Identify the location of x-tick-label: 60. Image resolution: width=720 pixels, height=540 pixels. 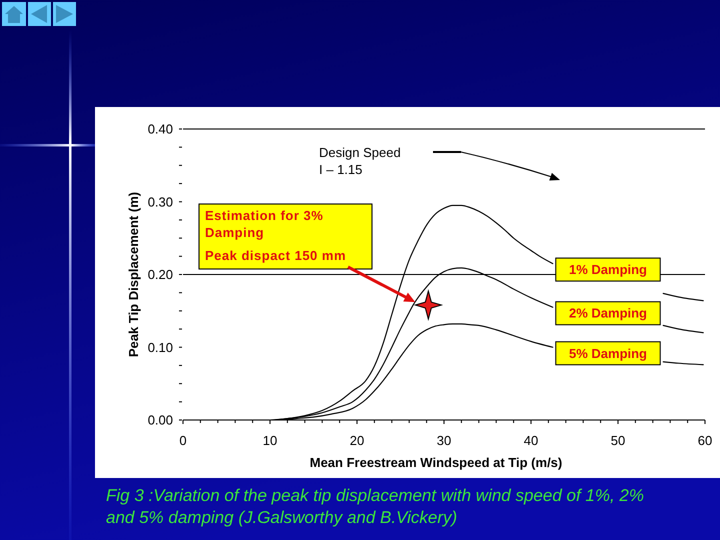
(705, 440).